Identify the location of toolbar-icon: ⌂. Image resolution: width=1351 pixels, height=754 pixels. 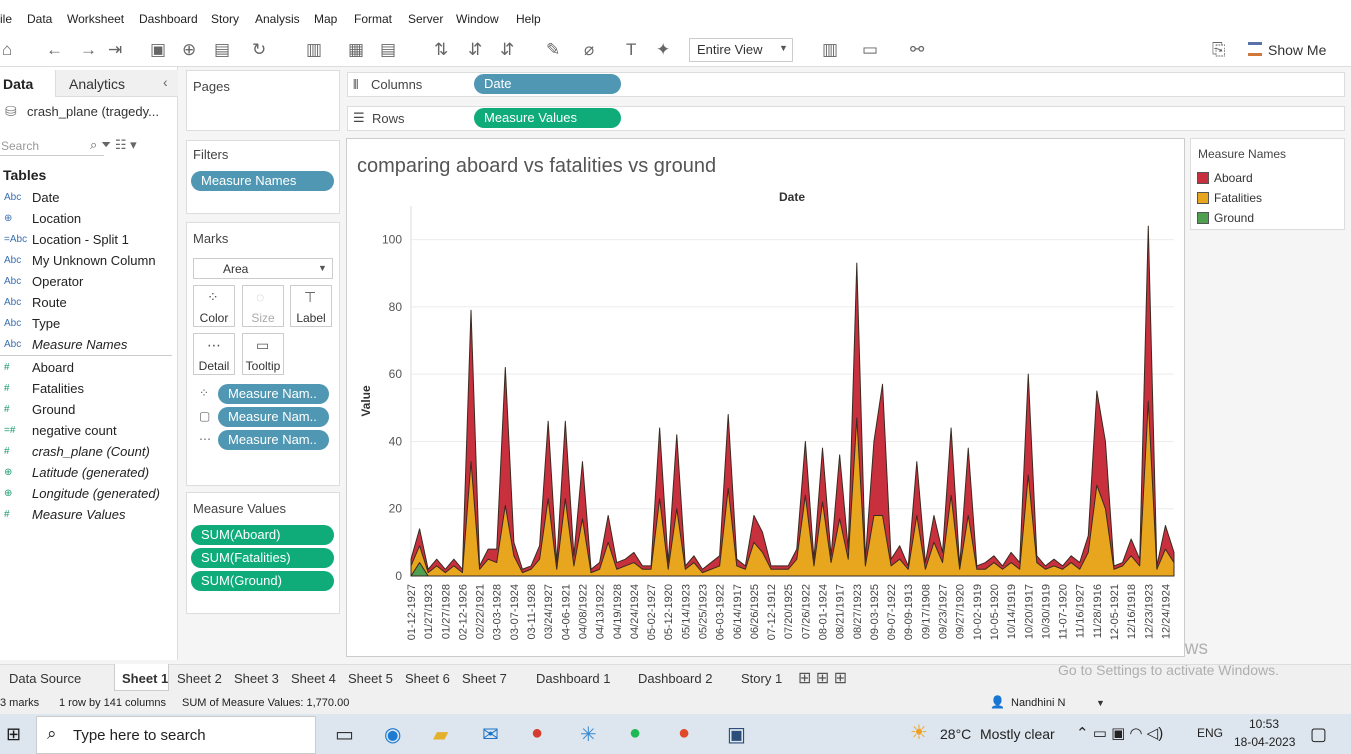
(7, 49).